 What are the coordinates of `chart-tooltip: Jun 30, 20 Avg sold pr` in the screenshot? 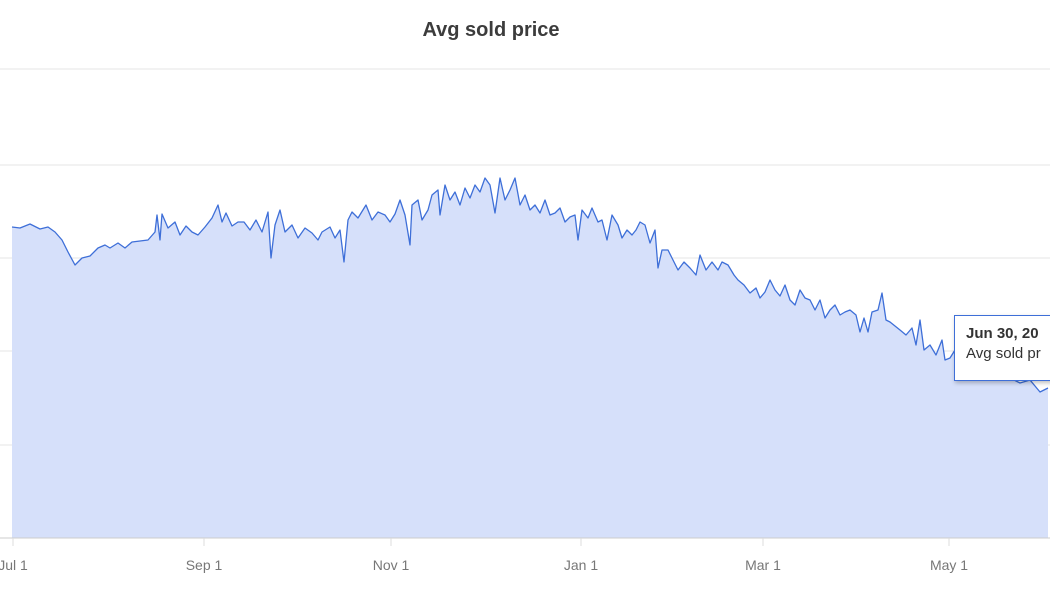 It's located at (1002, 348).